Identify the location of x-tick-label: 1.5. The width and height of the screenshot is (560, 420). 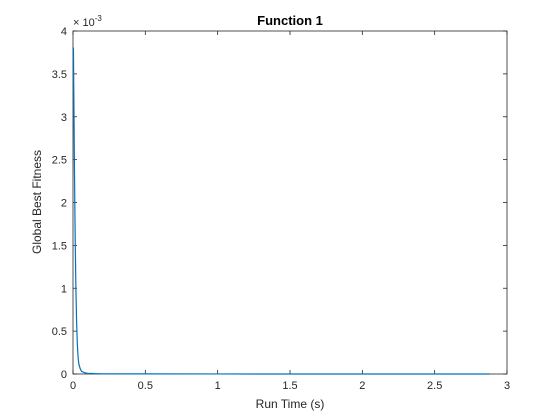
(289, 386).